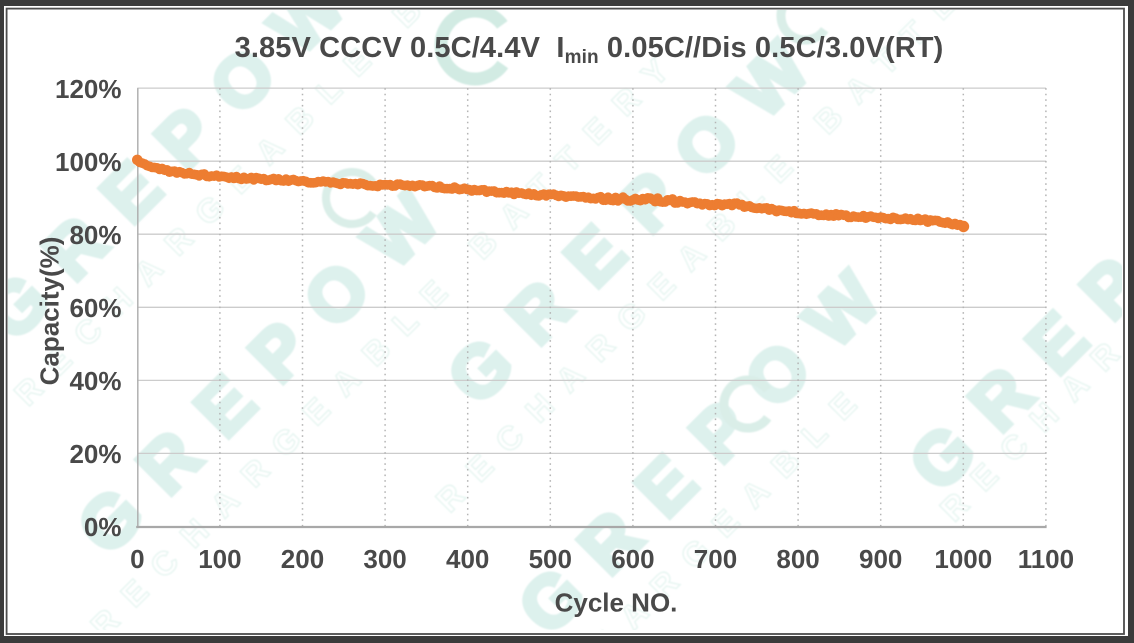  I want to click on svg-text: 900, so click(880, 559).